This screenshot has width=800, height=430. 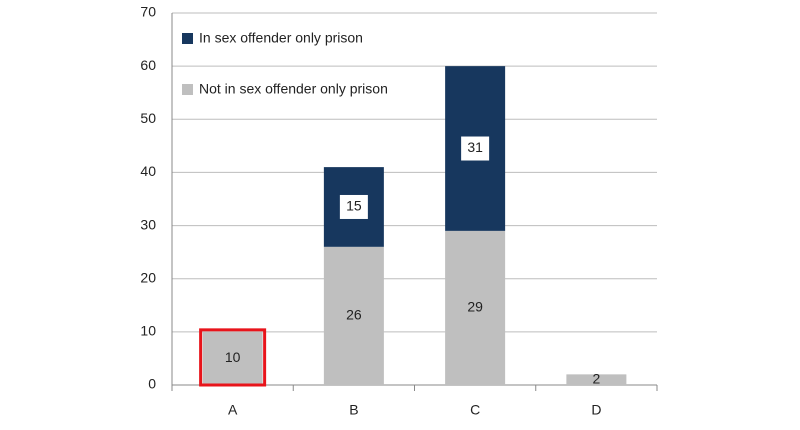 I want to click on value-label: 31, so click(x=475, y=147).